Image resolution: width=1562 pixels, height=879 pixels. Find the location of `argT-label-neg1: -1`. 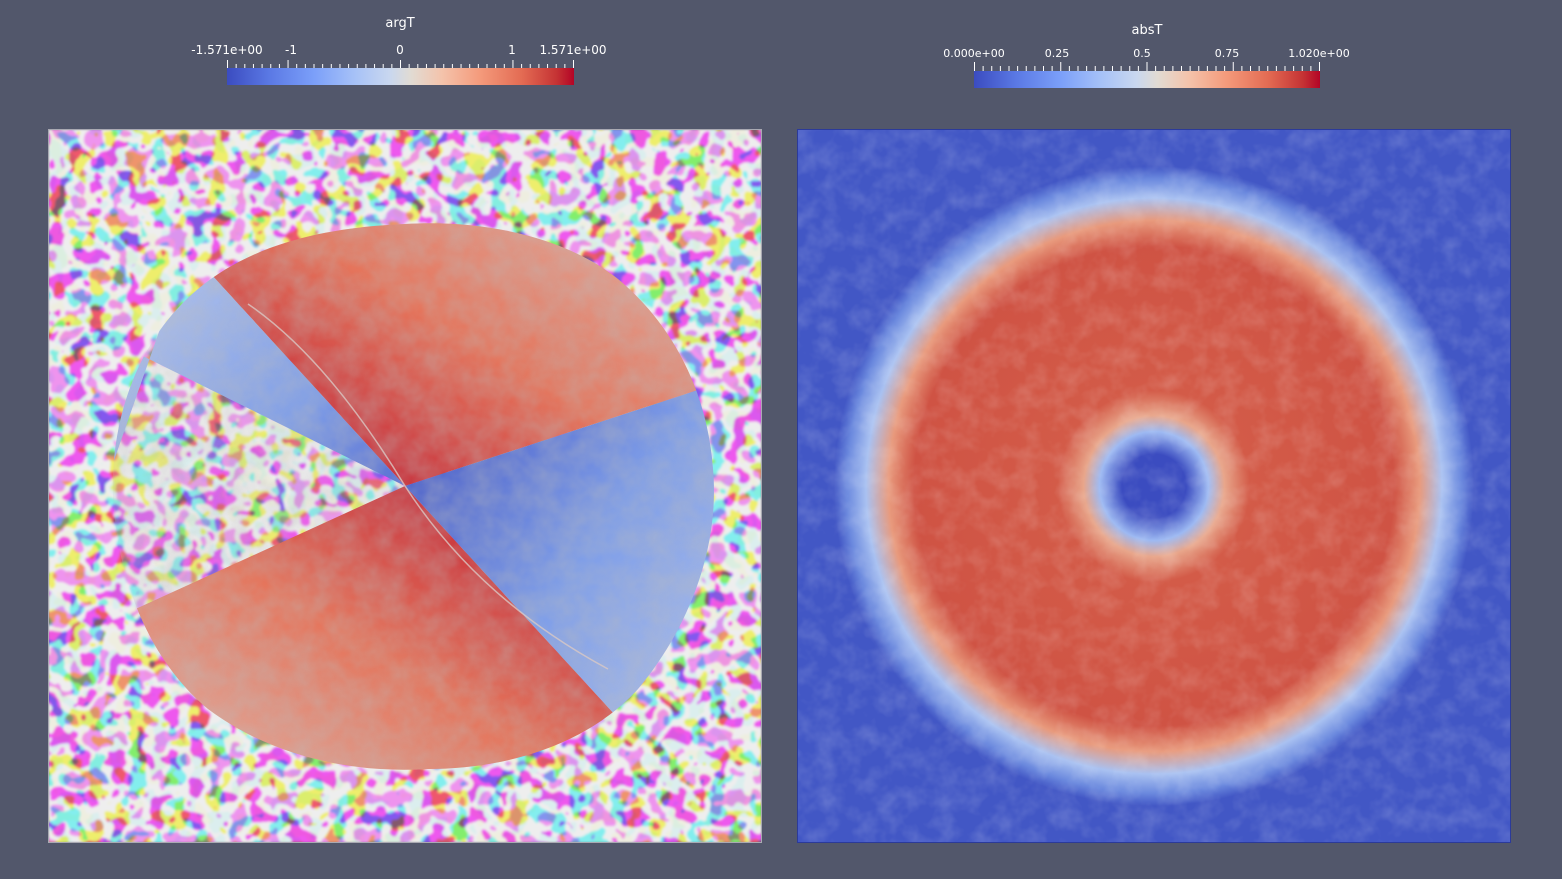

argT-label-neg1: -1 is located at coordinates (291, 50).